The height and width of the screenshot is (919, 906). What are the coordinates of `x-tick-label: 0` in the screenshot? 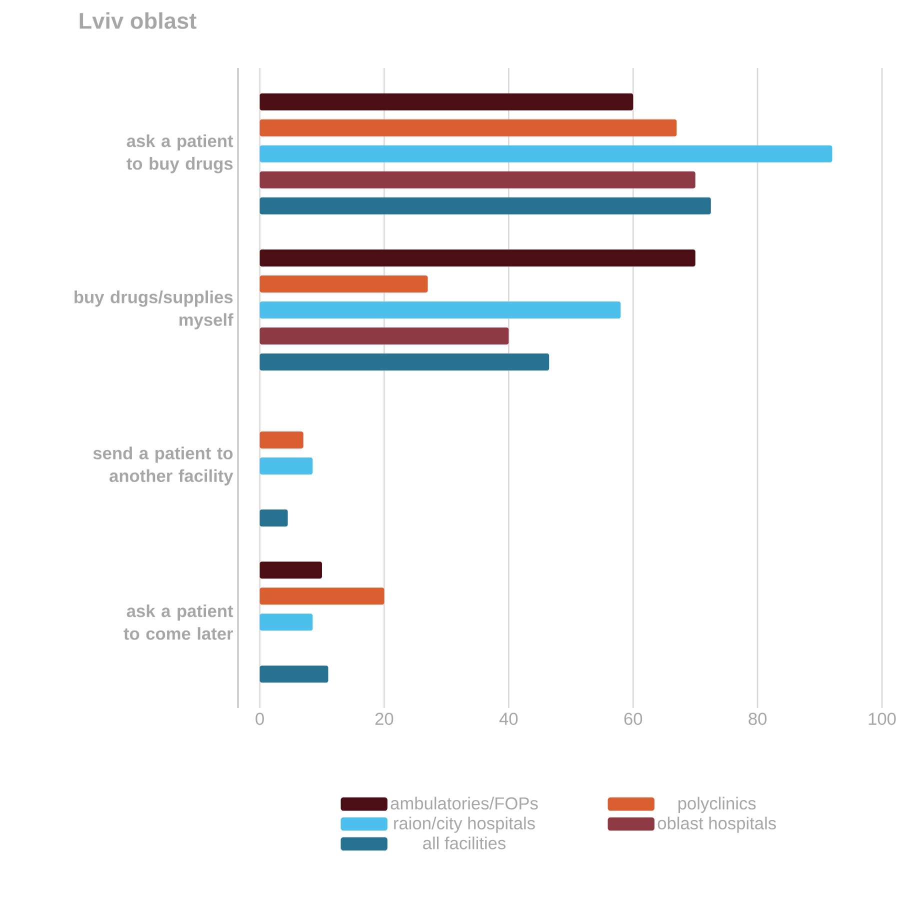 It's located at (260, 718).